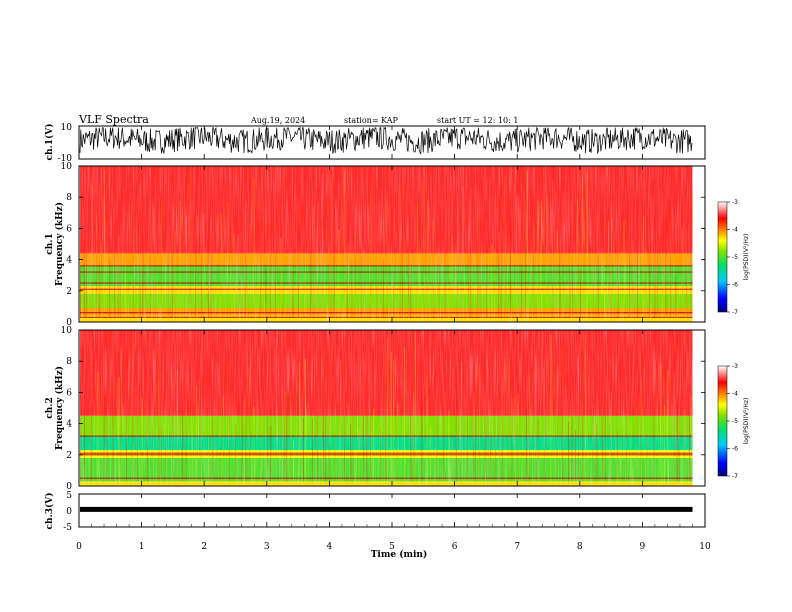 The height and width of the screenshot is (612, 792). I want to click on ch2-spectrogram-ylabel-frequency: Frequency (kHz), so click(59, 408).